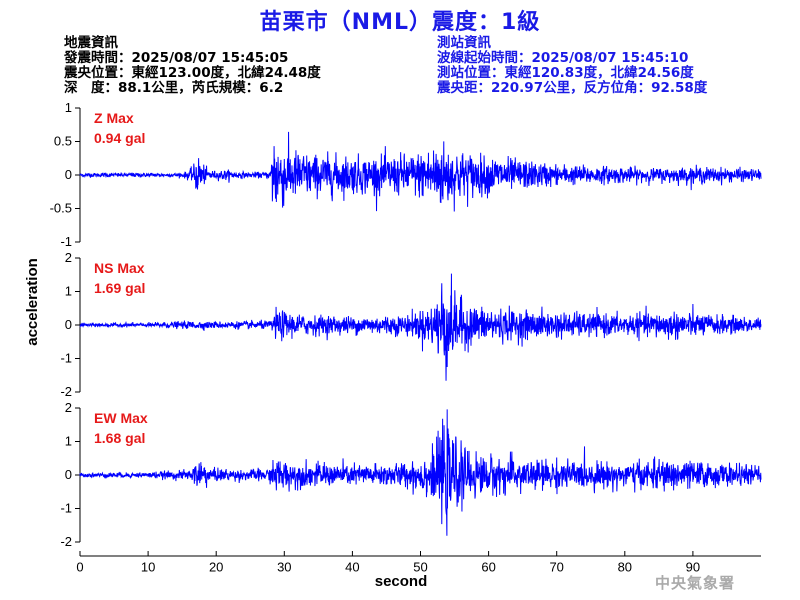 Image resolution: width=800 pixels, height=600 pixels. What do you see at coordinates (563, 58) in the screenshot?
I see `waveform-start-time: 波線起始時間：2025/08/07 15:45:10` at bounding box center [563, 58].